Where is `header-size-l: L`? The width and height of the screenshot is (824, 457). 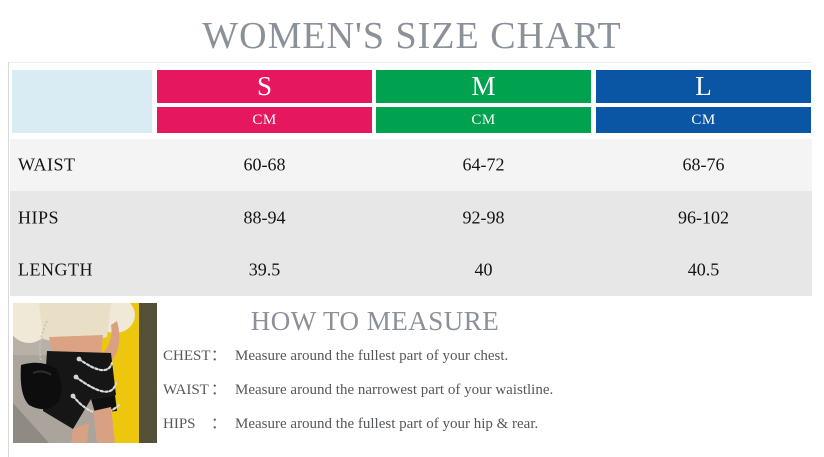
header-size-l: L is located at coordinates (703, 86).